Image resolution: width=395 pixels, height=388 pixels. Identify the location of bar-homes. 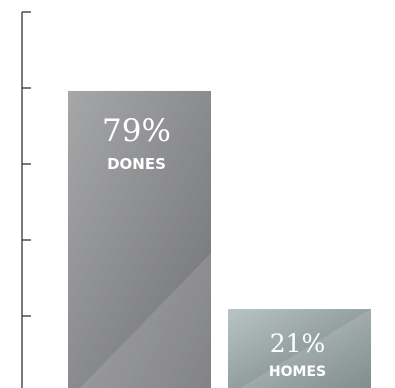
(299, 348).